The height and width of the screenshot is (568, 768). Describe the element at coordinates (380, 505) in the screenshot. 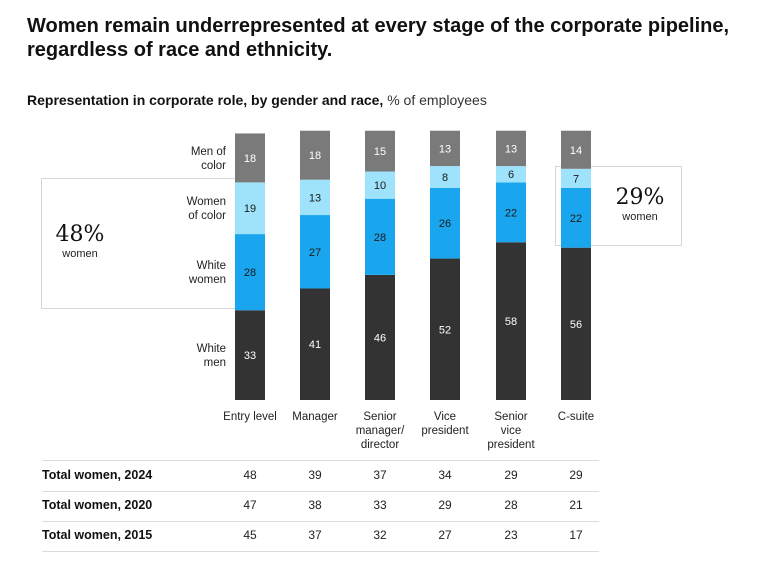

I see `table-cell: 33` at that location.